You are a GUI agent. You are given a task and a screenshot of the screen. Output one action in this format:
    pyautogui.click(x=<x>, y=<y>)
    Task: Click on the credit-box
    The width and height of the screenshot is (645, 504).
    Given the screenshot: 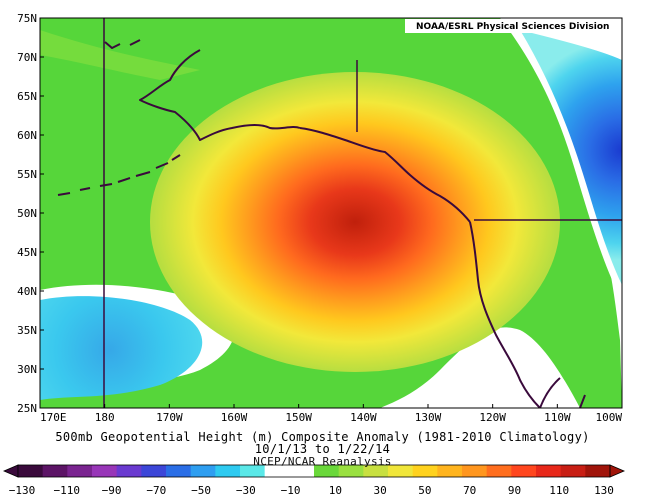 What is the action you would take?
    pyautogui.click(x=513, y=26)
    